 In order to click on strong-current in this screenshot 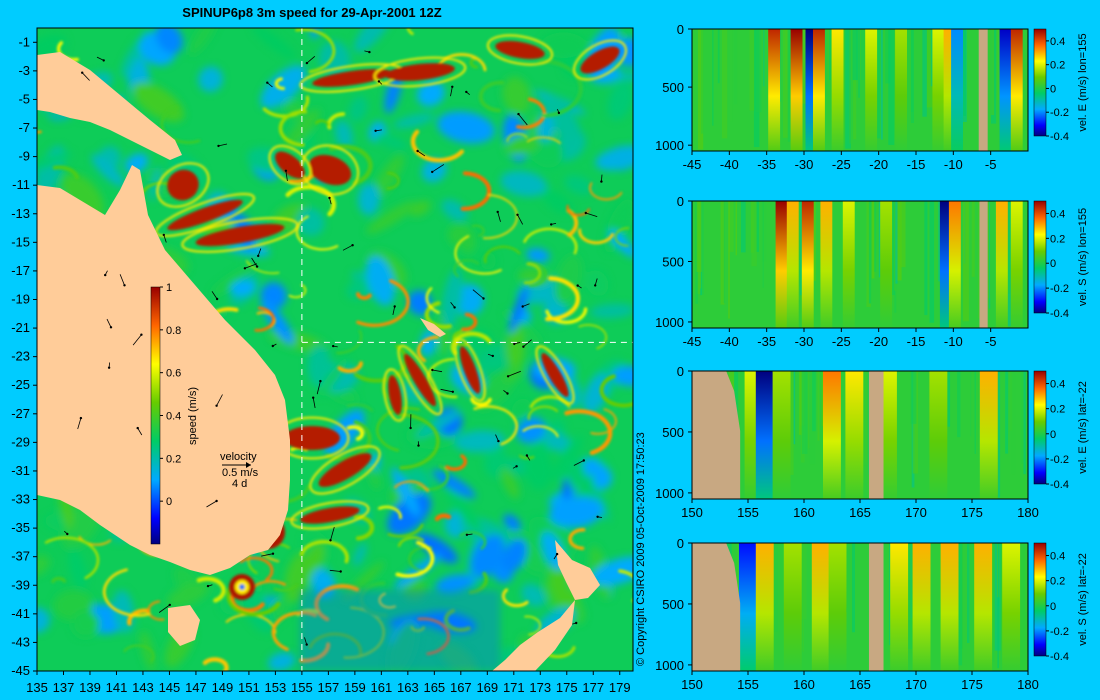, I will do `click(330, 515)`.